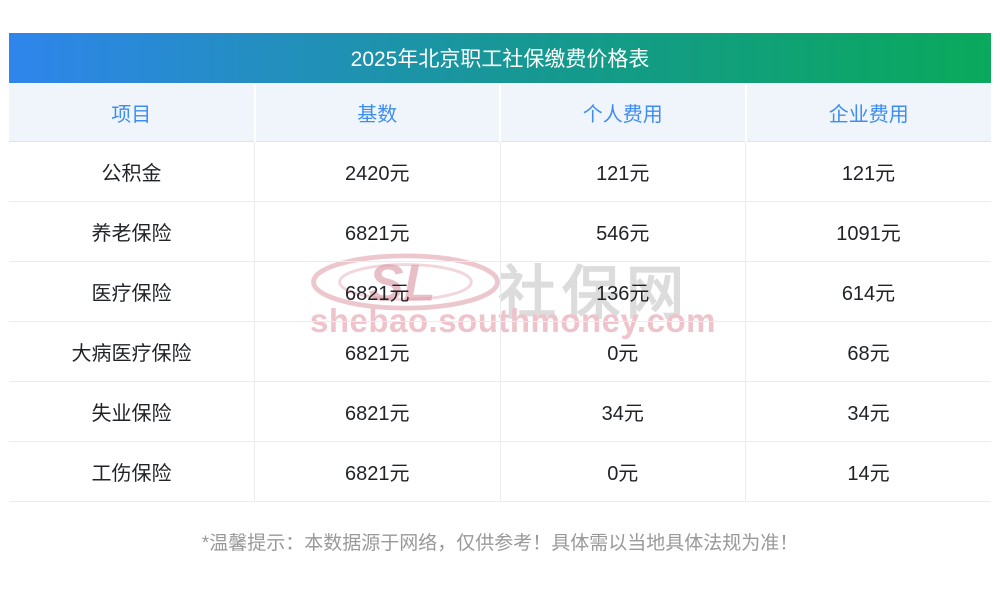 The width and height of the screenshot is (1000, 612). What do you see at coordinates (132, 113) in the screenshot?
I see `column-header-item: 项目` at bounding box center [132, 113].